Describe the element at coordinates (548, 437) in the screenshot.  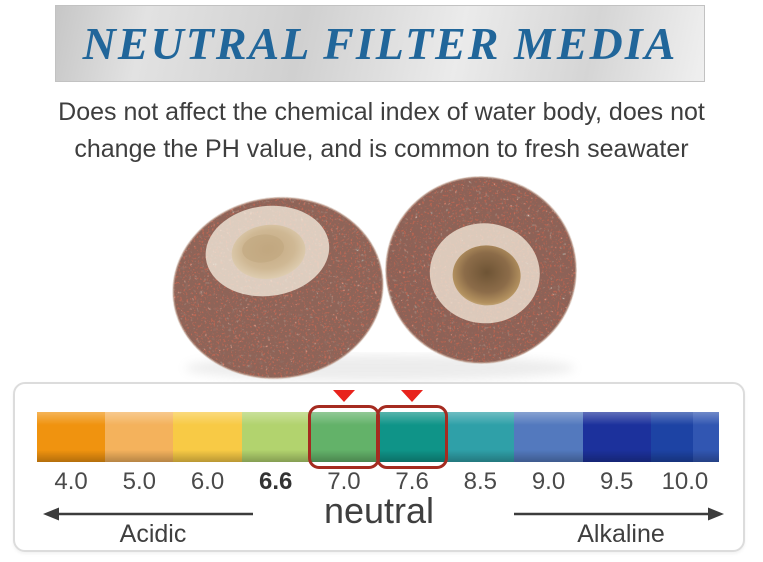
I see `ph-segment-9.0` at that location.